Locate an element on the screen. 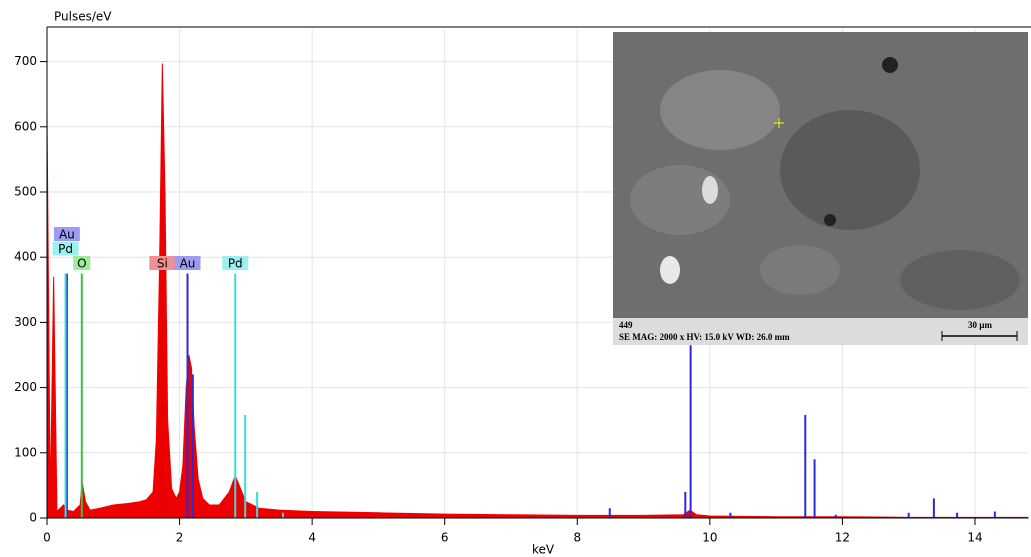 The image size is (1031, 557). sem-id: 449 is located at coordinates (626, 325).